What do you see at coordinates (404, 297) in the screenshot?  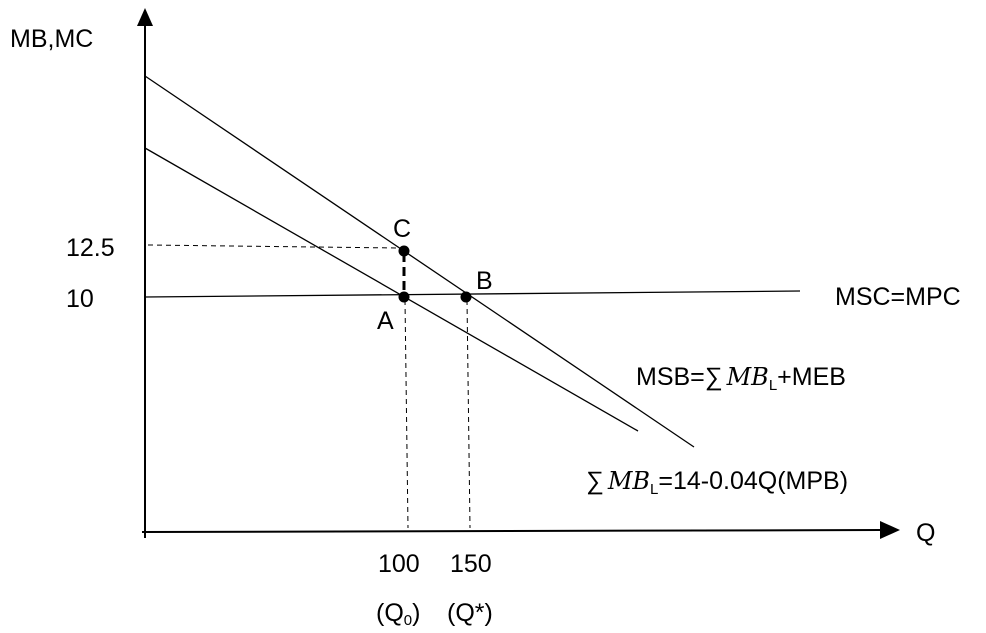 I see `point-a` at bounding box center [404, 297].